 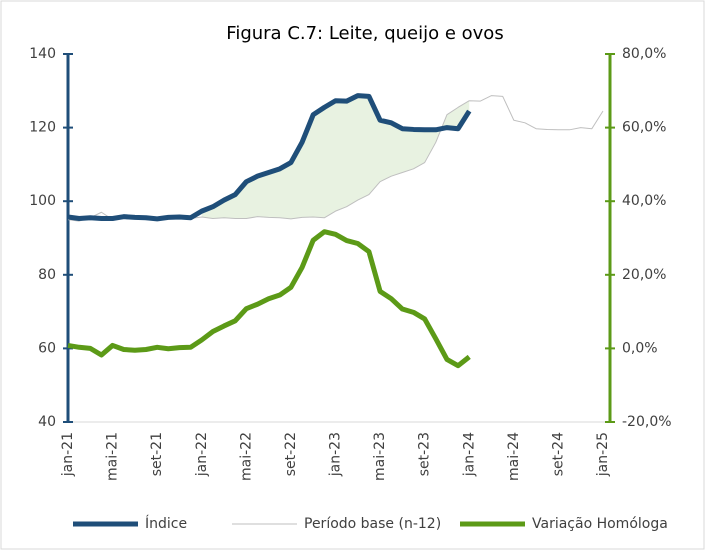 What do you see at coordinates (380, 456) in the screenshot?
I see `x-tick-label: mai-23` at bounding box center [380, 456].